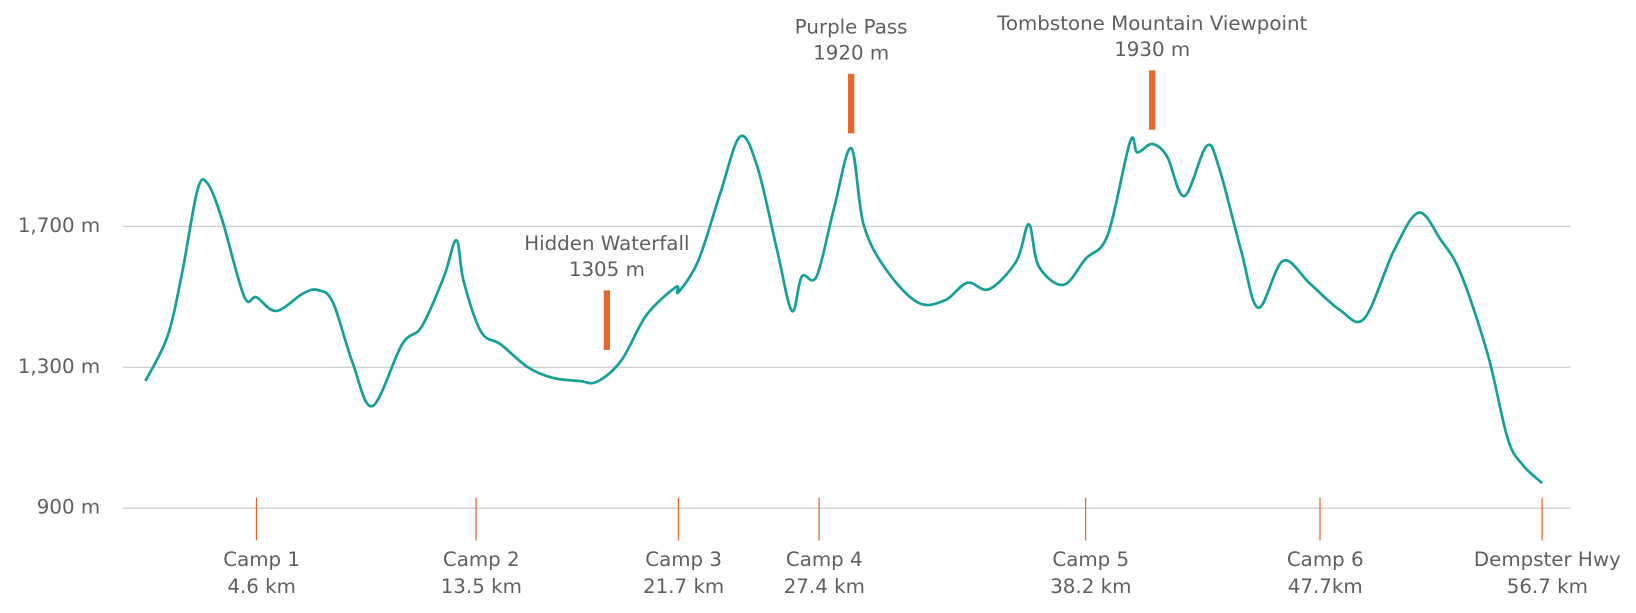 This screenshot has width=1636, height=613. Describe the element at coordinates (261, 586) in the screenshot. I see `camp-distance: 4.6 km` at that location.